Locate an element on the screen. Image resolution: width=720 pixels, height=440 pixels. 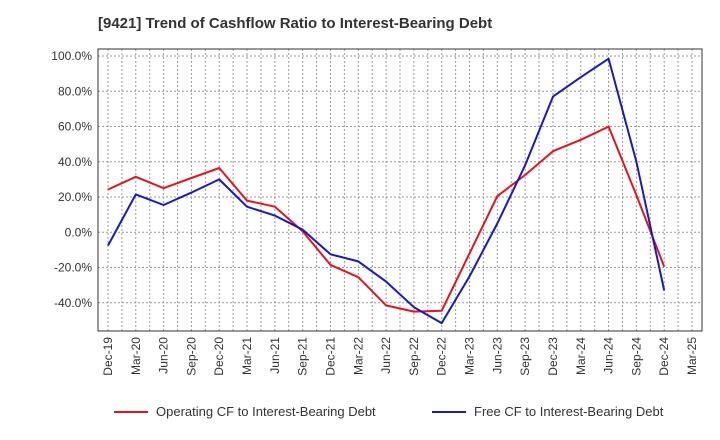
x-tick-label: Dec-19 is located at coordinates (108, 356).